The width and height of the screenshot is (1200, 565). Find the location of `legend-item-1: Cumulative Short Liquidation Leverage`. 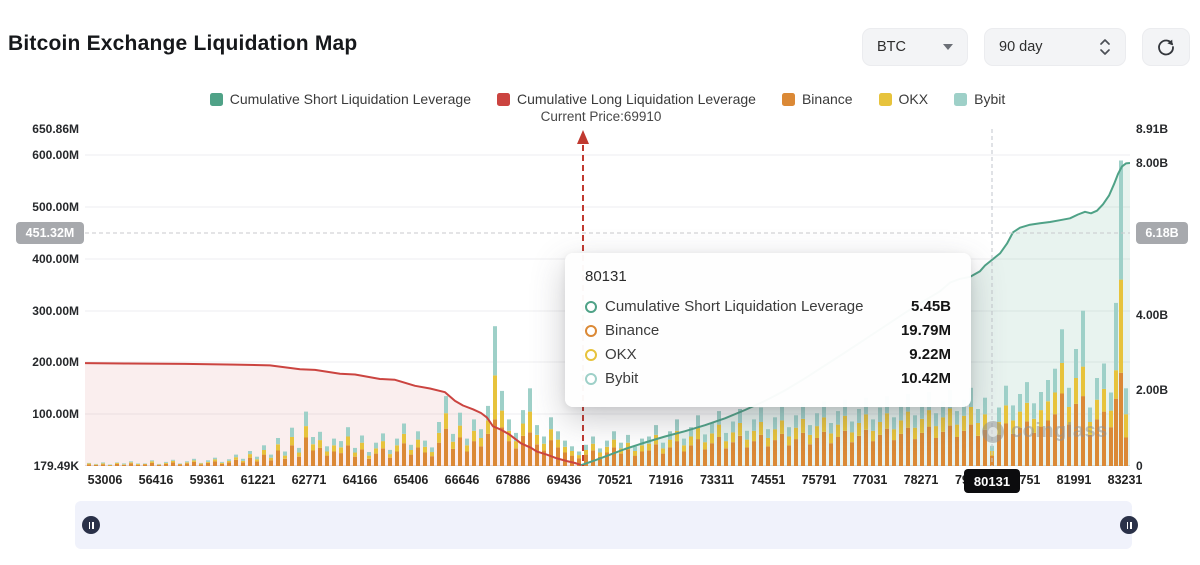

legend-item-1: Cumulative Short Liquidation Leverage is located at coordinates (340, 99).